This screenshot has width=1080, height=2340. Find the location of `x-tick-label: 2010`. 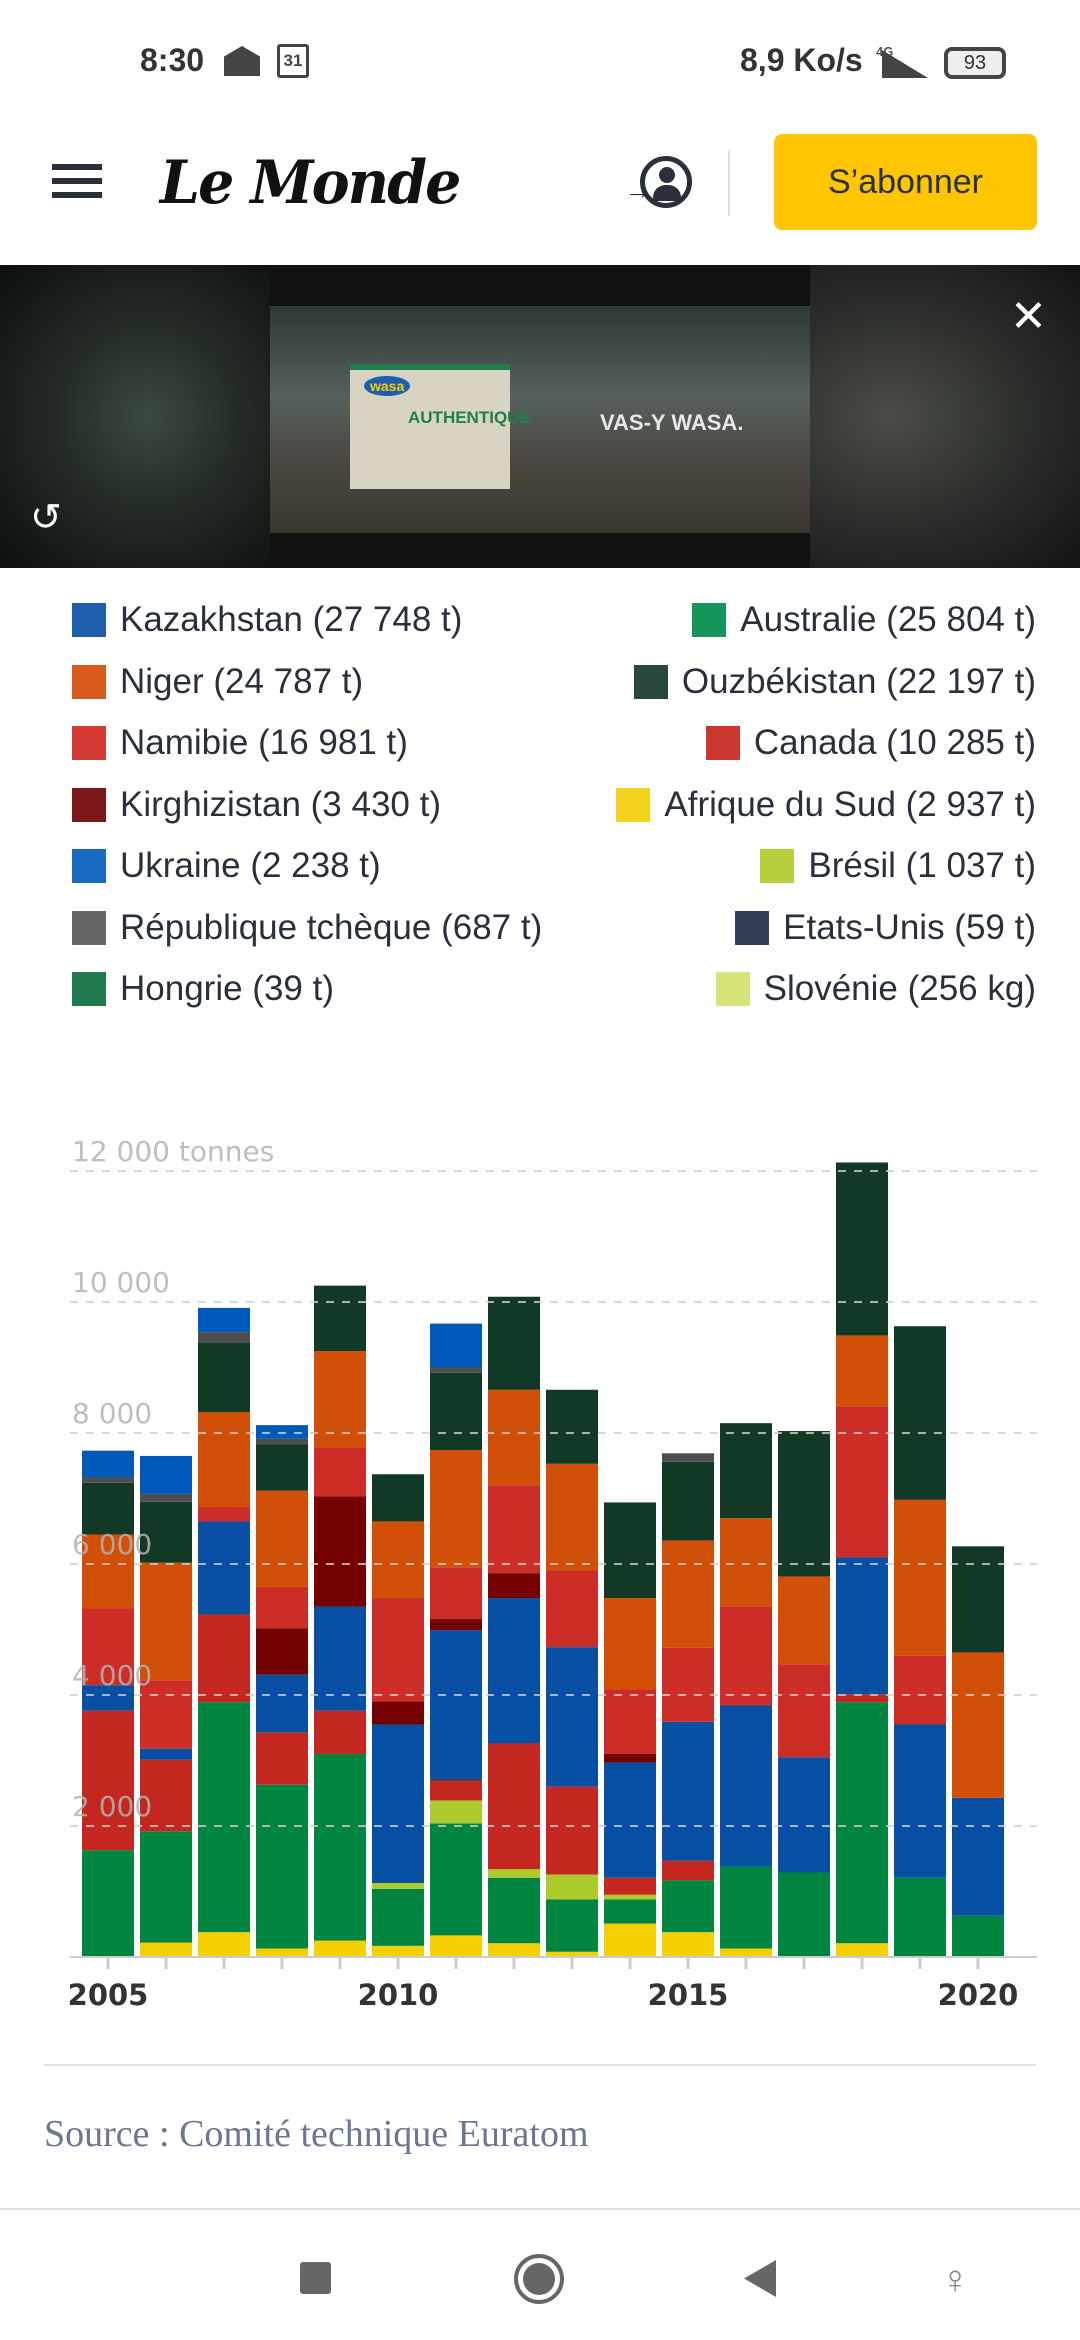

x-tick-label: 2010 is located at coordinates (398, 1995).